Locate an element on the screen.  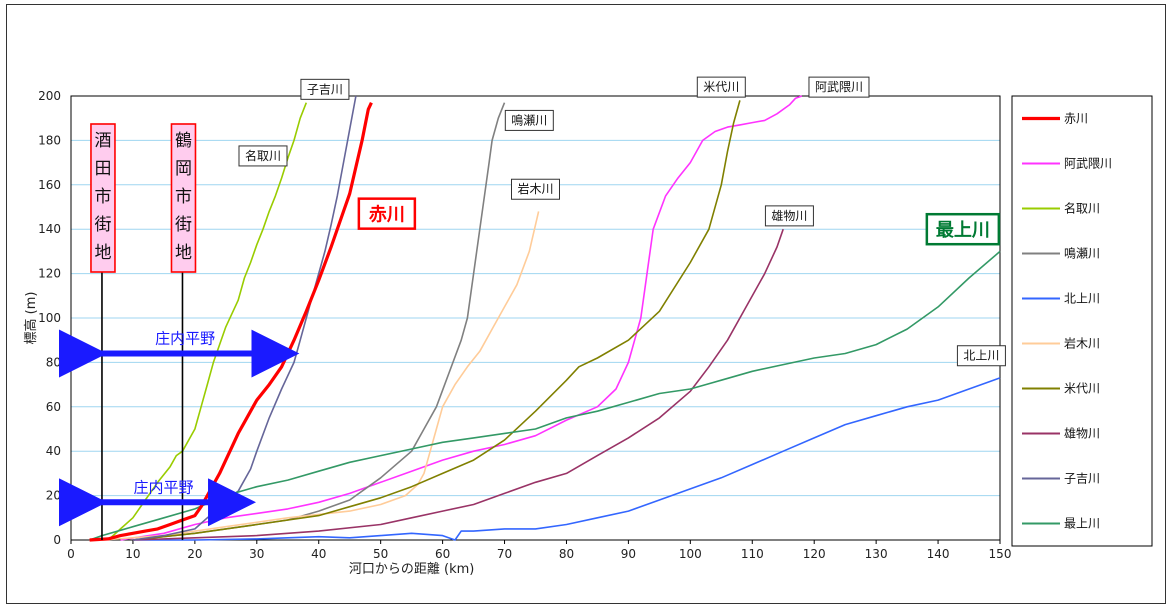
x-tick-label: 140 is located at coordinates (938, 554).